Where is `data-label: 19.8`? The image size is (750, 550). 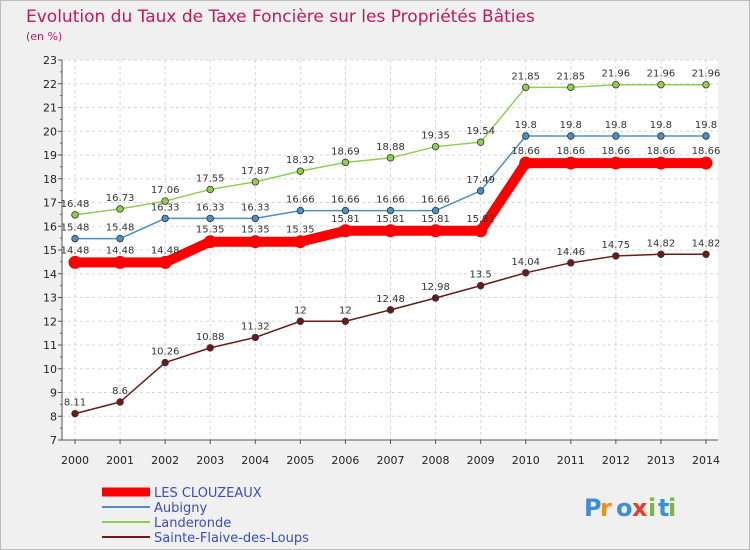
data-label: 19.8 is located at coordinates (616, 125).